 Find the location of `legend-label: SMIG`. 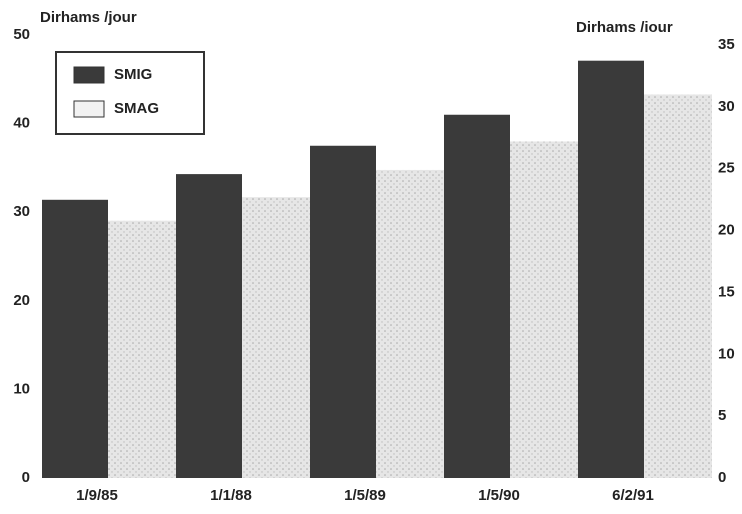

legend-label: SMIG is located at coordinates (133, 74).